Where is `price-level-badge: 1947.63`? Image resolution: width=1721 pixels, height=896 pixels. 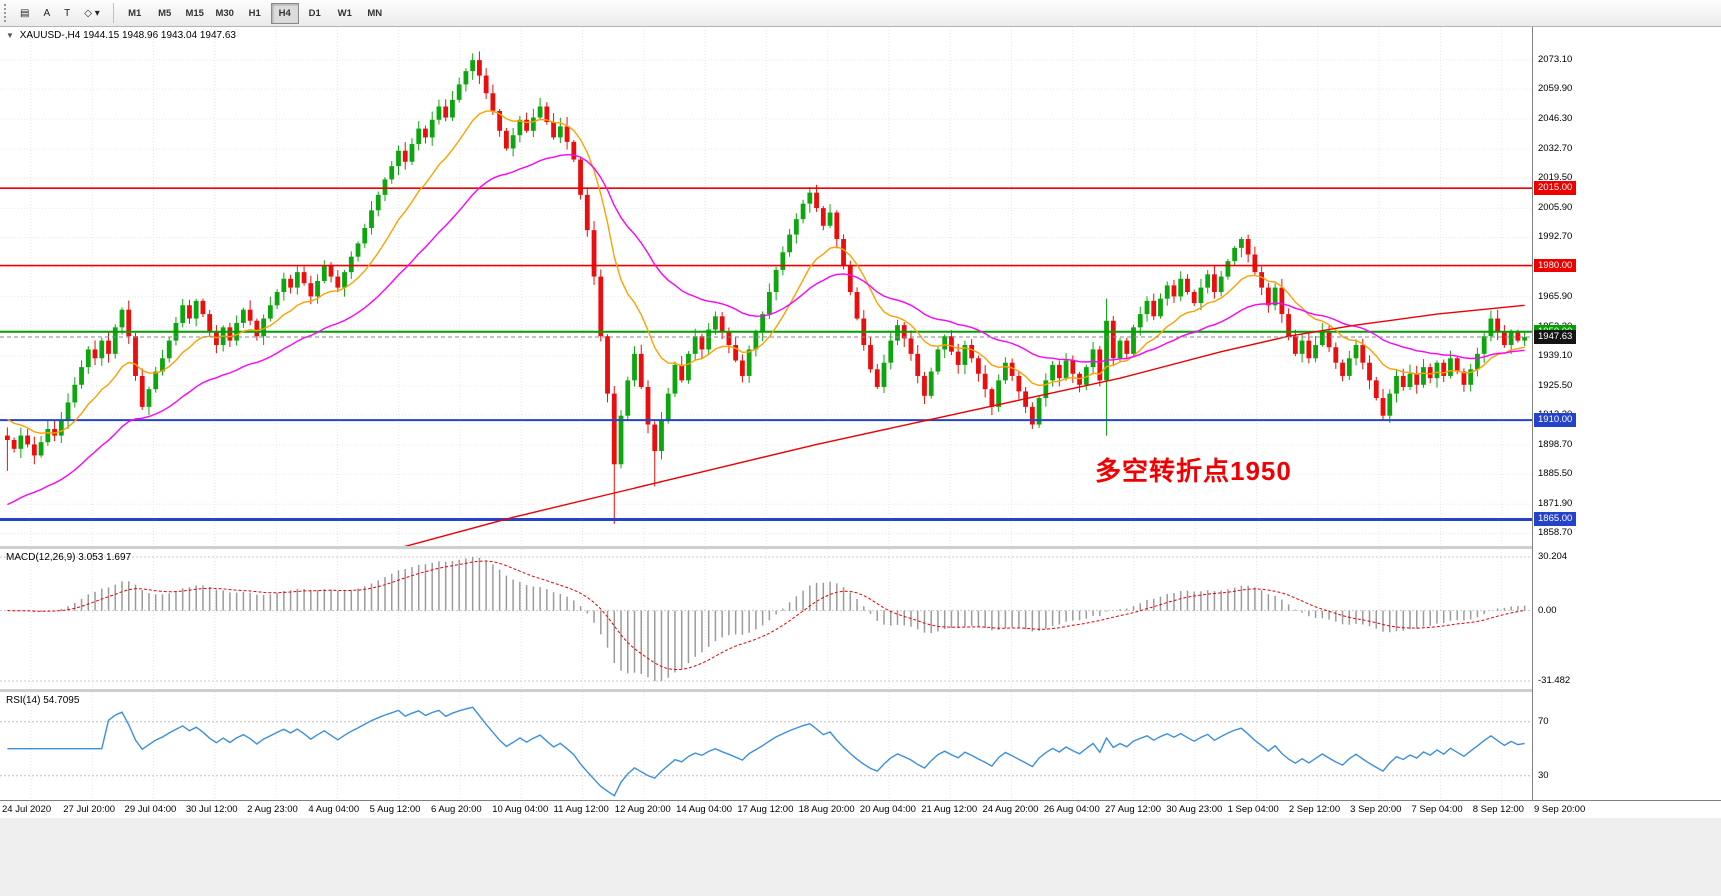
price-level-badge: 1947.63 is located at coordinates (1555, 337).